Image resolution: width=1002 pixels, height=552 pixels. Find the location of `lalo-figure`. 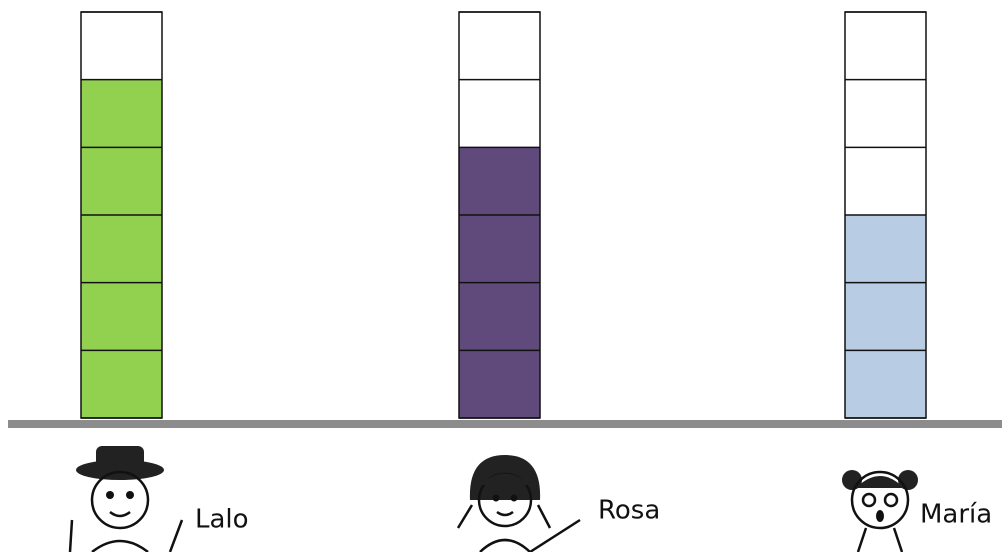

lalo-figure is located at coordinates (126, 499).